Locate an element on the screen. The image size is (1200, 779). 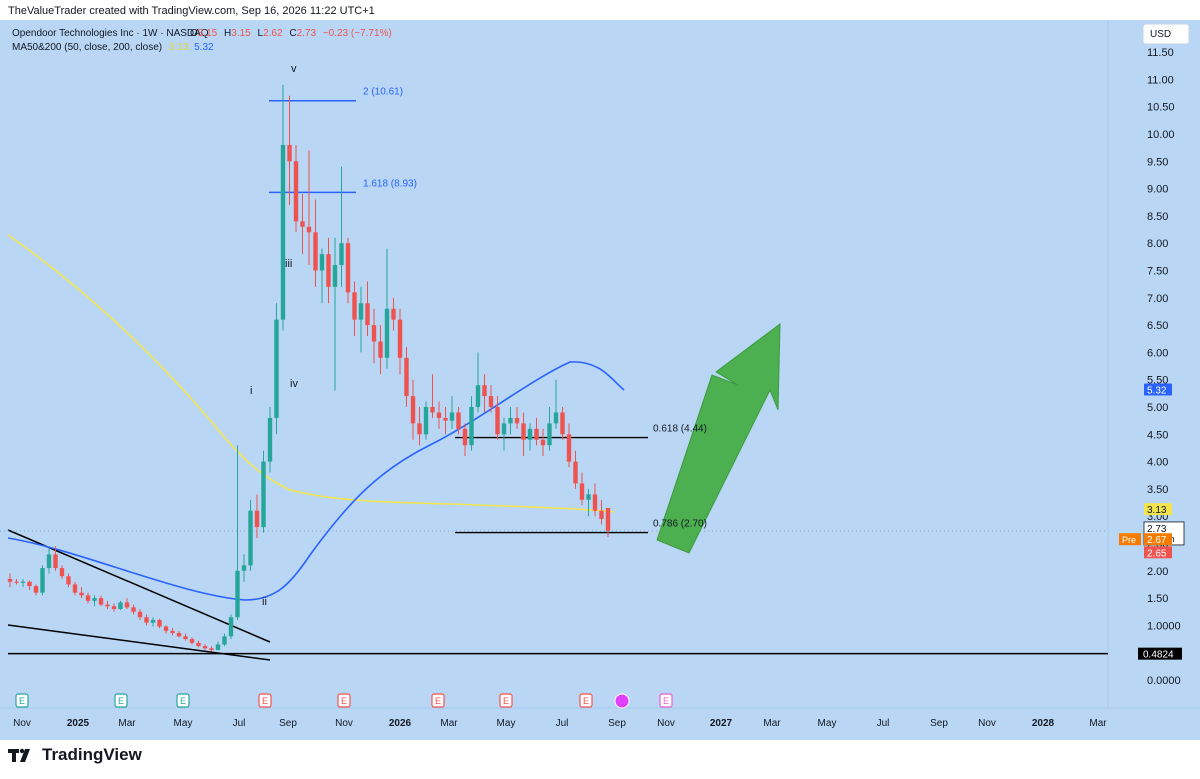
y-tick-label: 1.50 is located at coordinates (1157, 599).